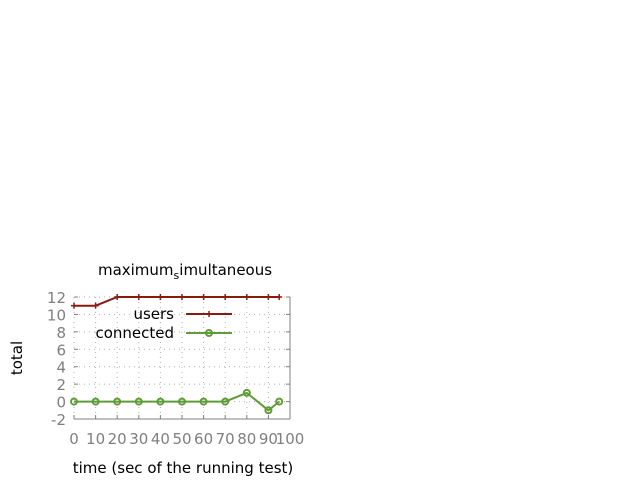 The image size is (640, 480). Describe the element at coordinates (17, 358) in the screenshot. I see `y-axis-label: total` at that location.